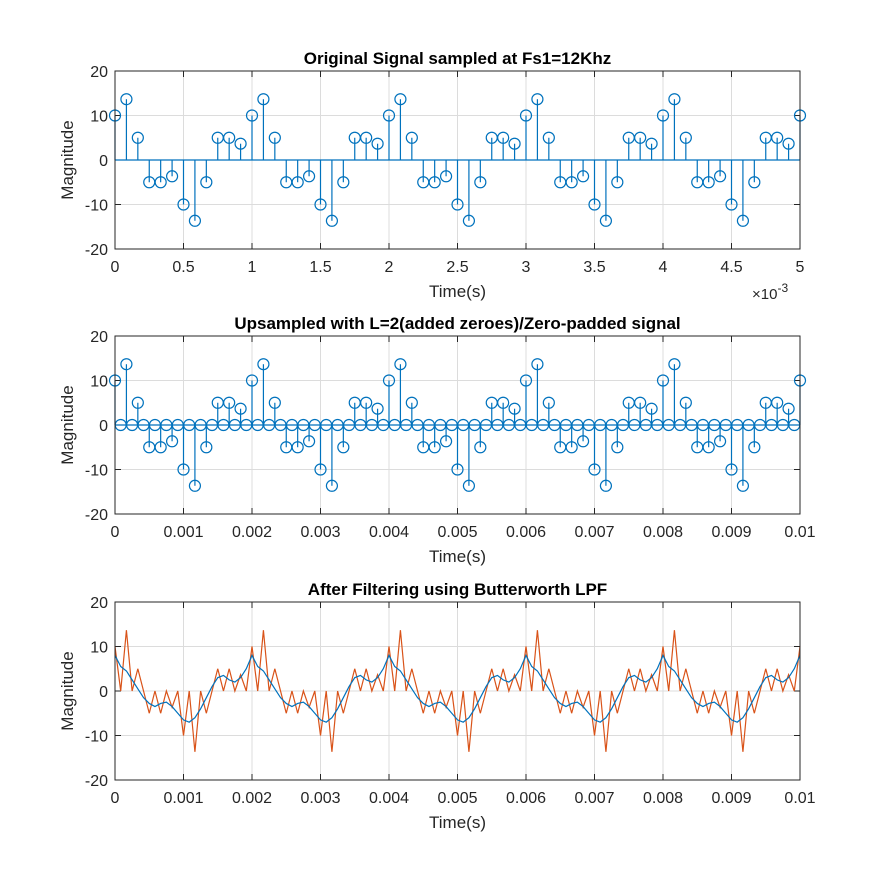 This screenshot has width=884, height=886. I want to click on x-tick-label: 0.5, so click(183, 267).